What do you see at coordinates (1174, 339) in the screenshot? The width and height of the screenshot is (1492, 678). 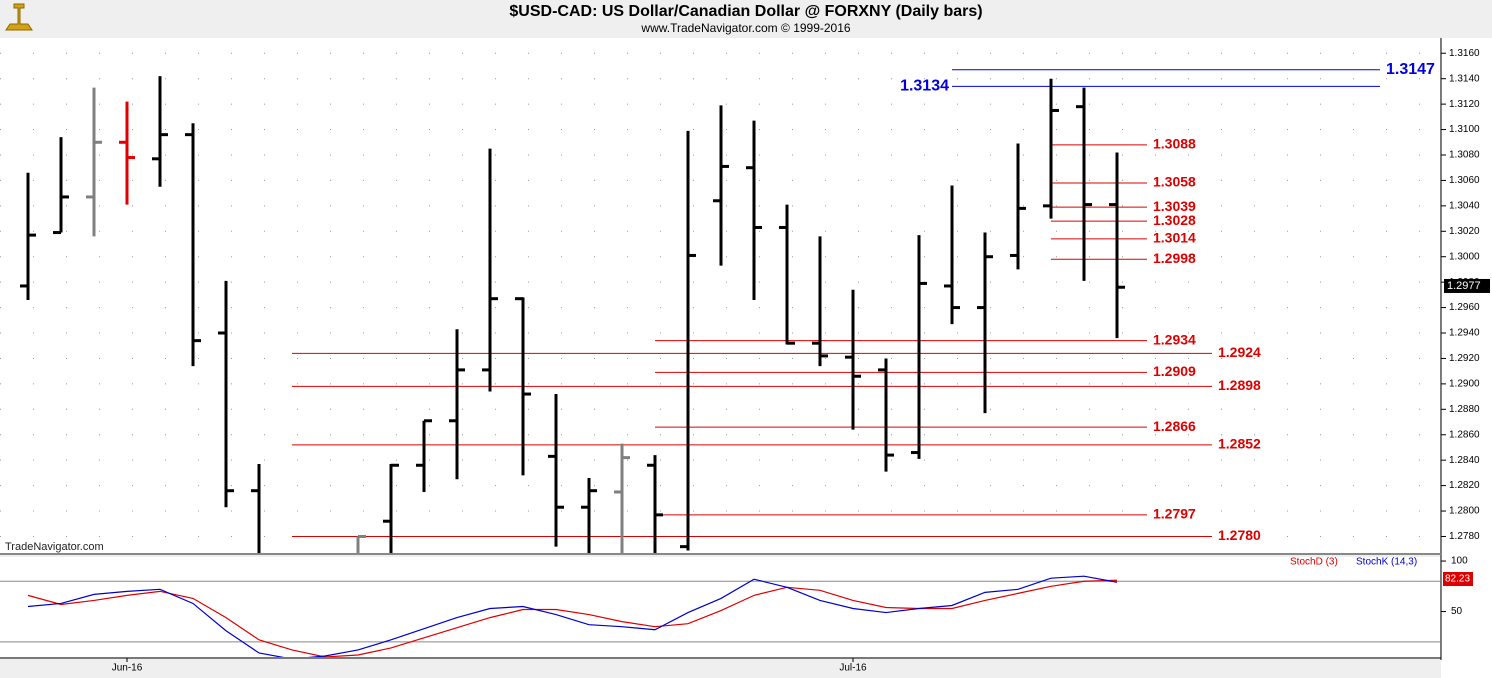 I see `level-label: 1.2934` at bounding box center [1174, 339].